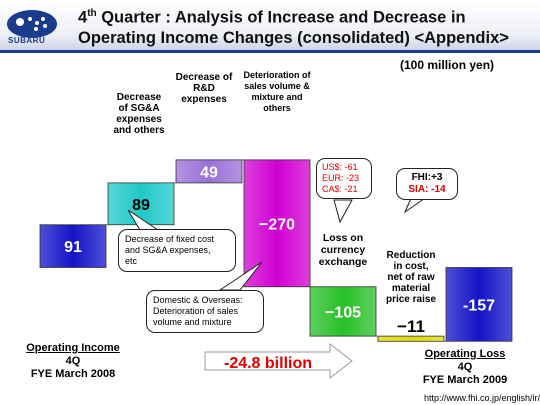 The height and width of the screenshot is (405, 540). What do you see at coordinates (192, 322) in the screenshot?
I see `domestic-callout-line: volume and mixture` at bounding box center [192, 322].